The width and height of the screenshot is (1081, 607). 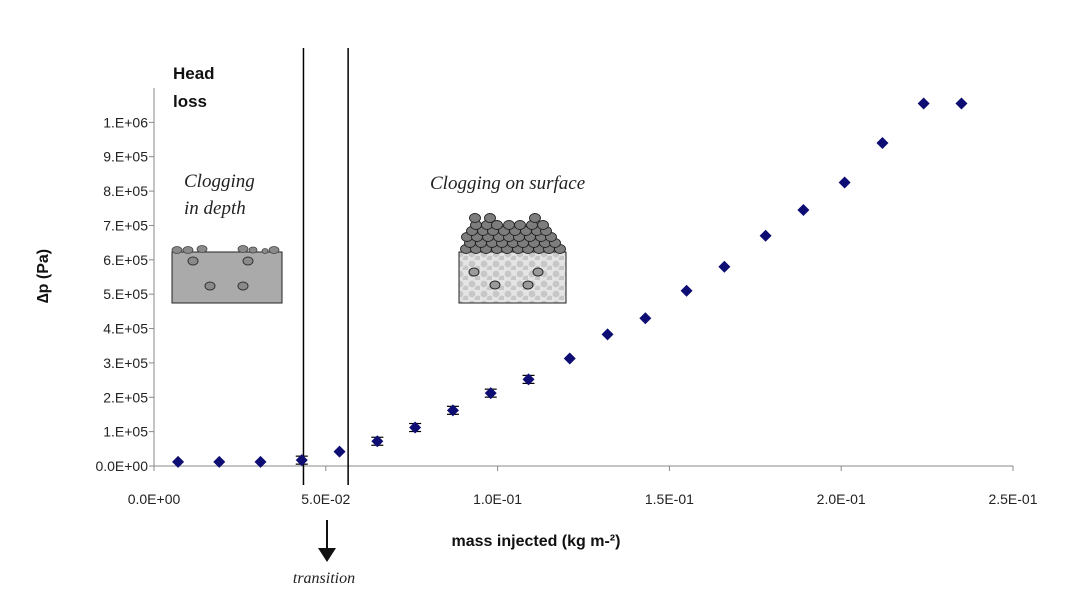 I want to click on x-tick-label: 2.5E-01, so click(x=1012, y=499).